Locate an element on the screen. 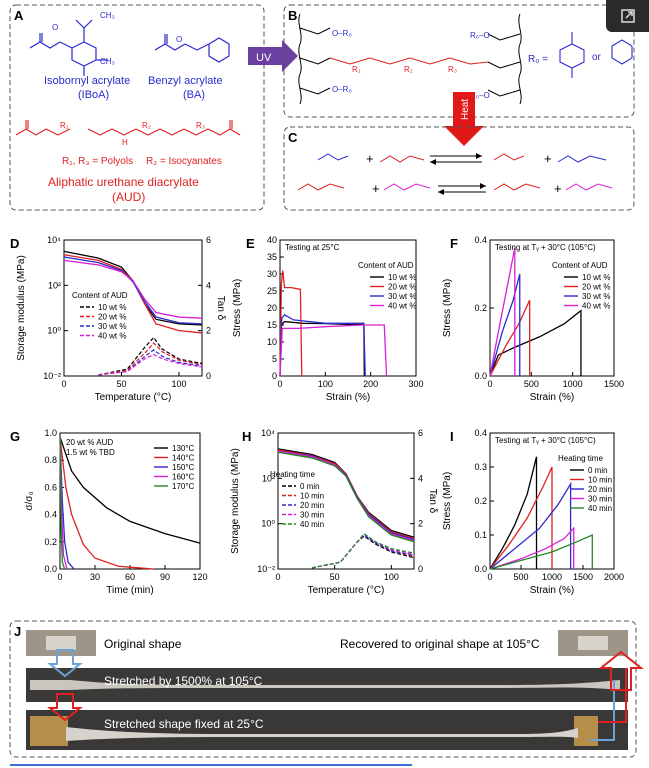  panel-g-letter: G is located at coordinates (15, 436).